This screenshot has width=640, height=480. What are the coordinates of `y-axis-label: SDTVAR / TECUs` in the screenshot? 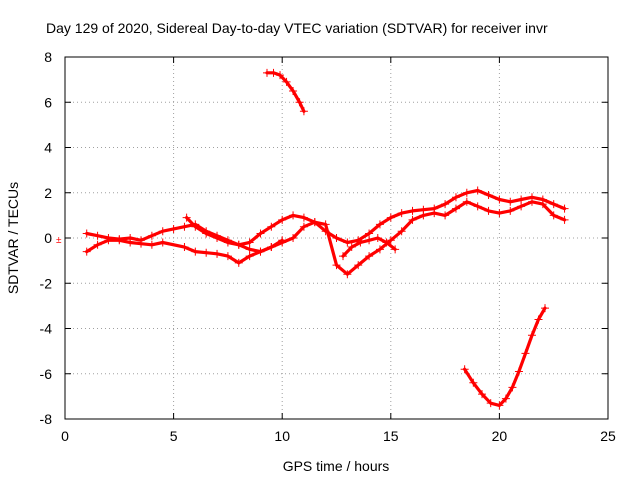 It's located at (13, 238).